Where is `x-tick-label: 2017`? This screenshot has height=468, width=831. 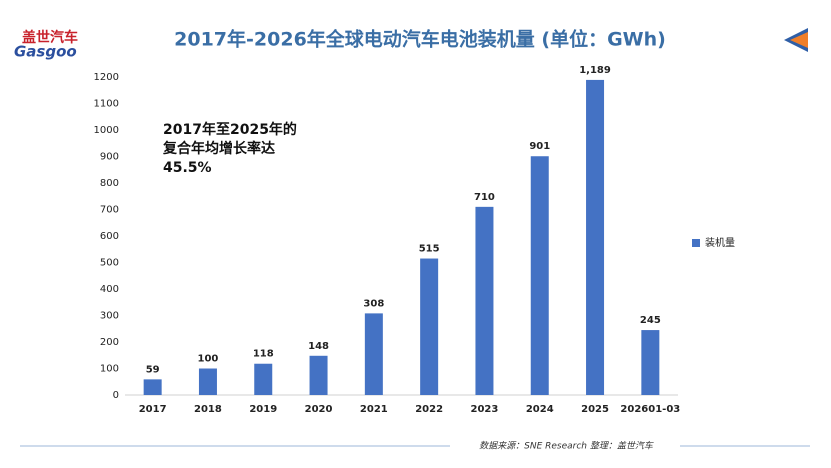
x-tick-label: 2017 is located at coordinates (153, 409).